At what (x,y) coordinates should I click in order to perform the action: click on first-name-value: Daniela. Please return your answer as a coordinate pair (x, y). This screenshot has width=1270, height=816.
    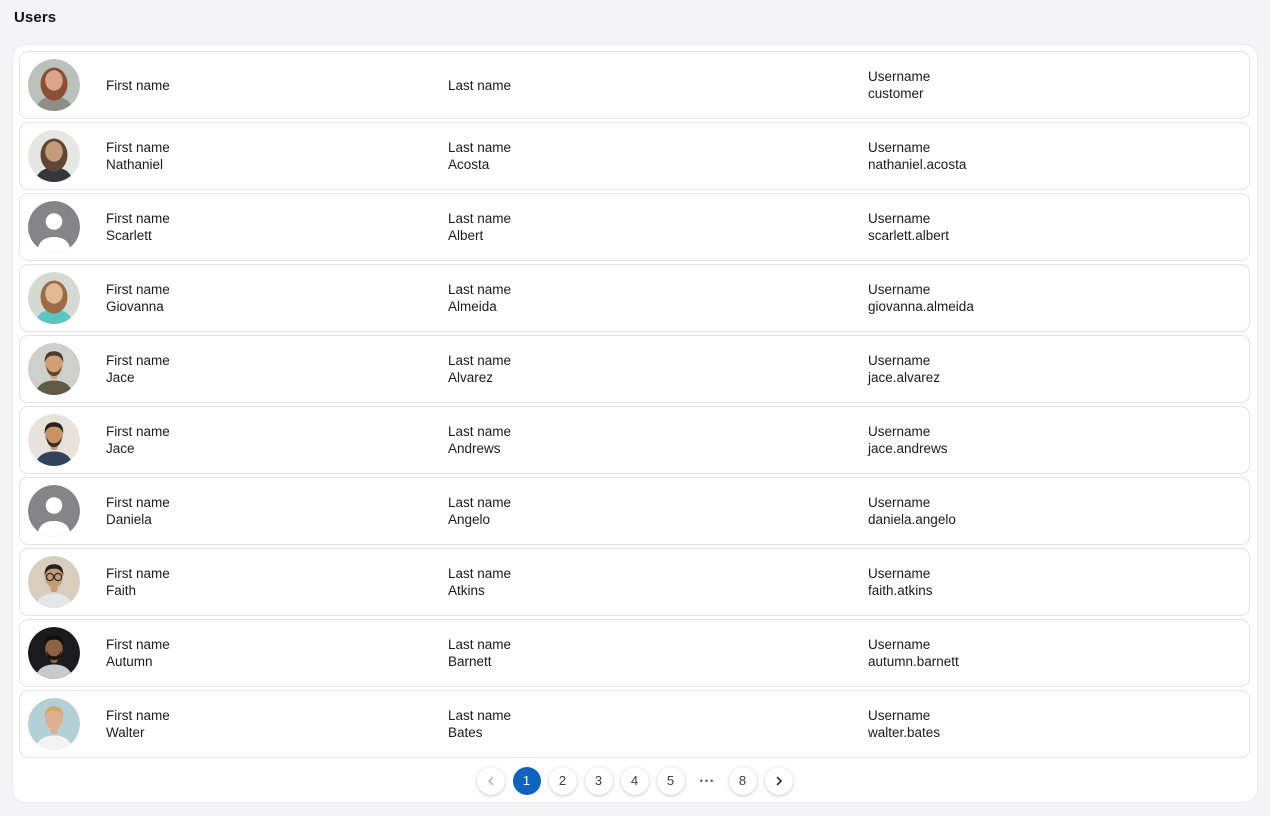
    Looking at the image, I should click on (129, 519).